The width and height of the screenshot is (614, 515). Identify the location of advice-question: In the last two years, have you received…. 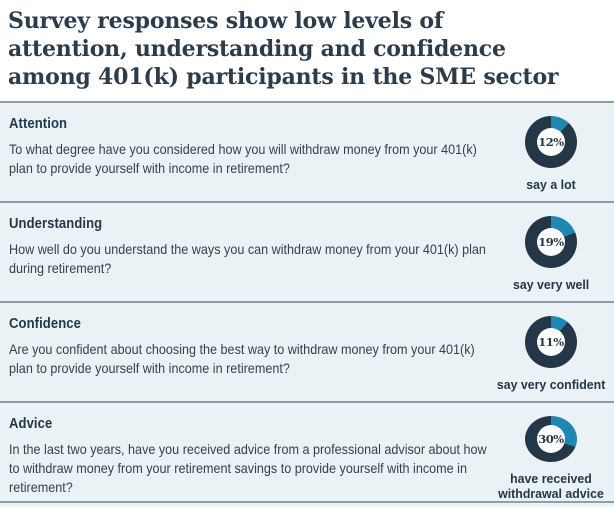
(248, 468).